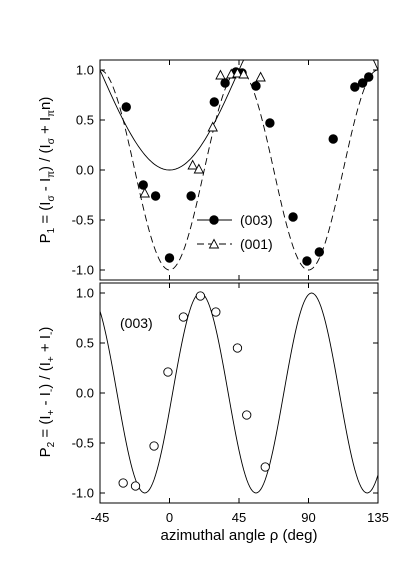 The height and width of the screenshot is (561, 415). I want to click on x-tick-label: -45, so click(100, 517).